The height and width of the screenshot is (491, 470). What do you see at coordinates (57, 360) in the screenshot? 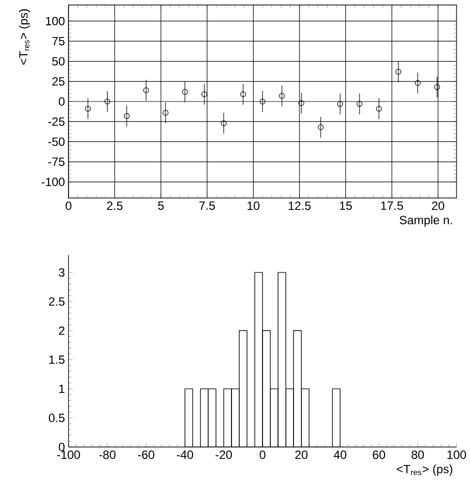
I see `y-tick-label: 1.5` at bounding box center [57, 360].